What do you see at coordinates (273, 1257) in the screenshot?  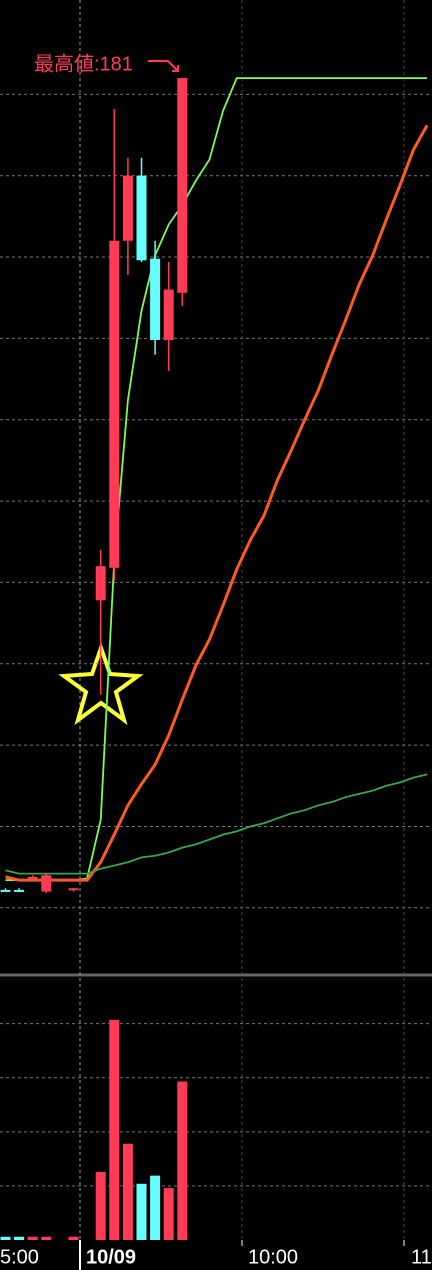 I see `x-tick-label: 10:00` at bounding box center [273, 1257].